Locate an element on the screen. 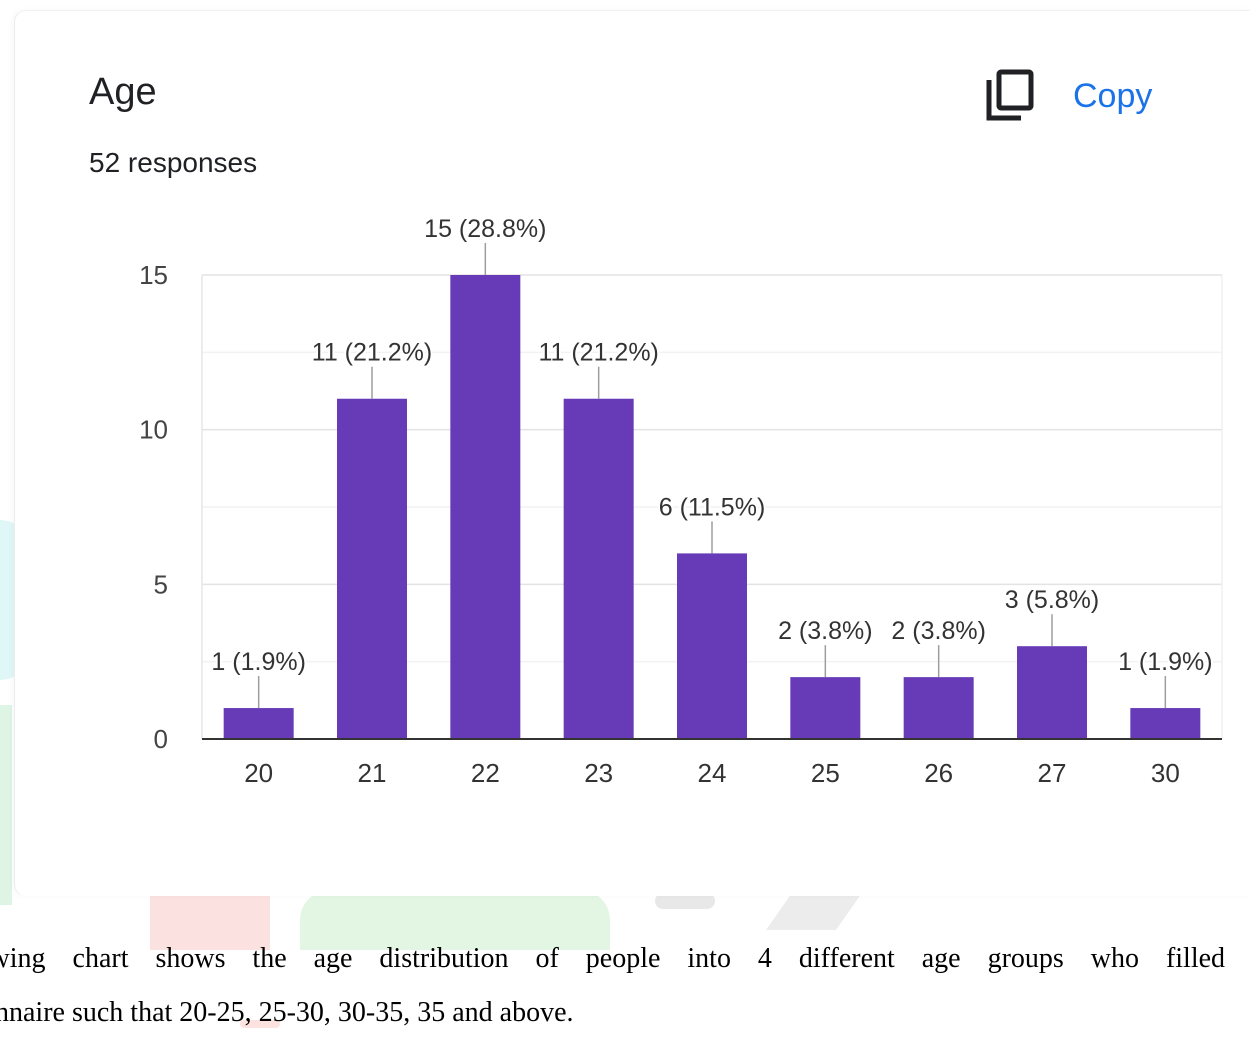 This screenshot has height=1049, width=1250. watermark-pink-shape is located at coordinates (260, 1024).